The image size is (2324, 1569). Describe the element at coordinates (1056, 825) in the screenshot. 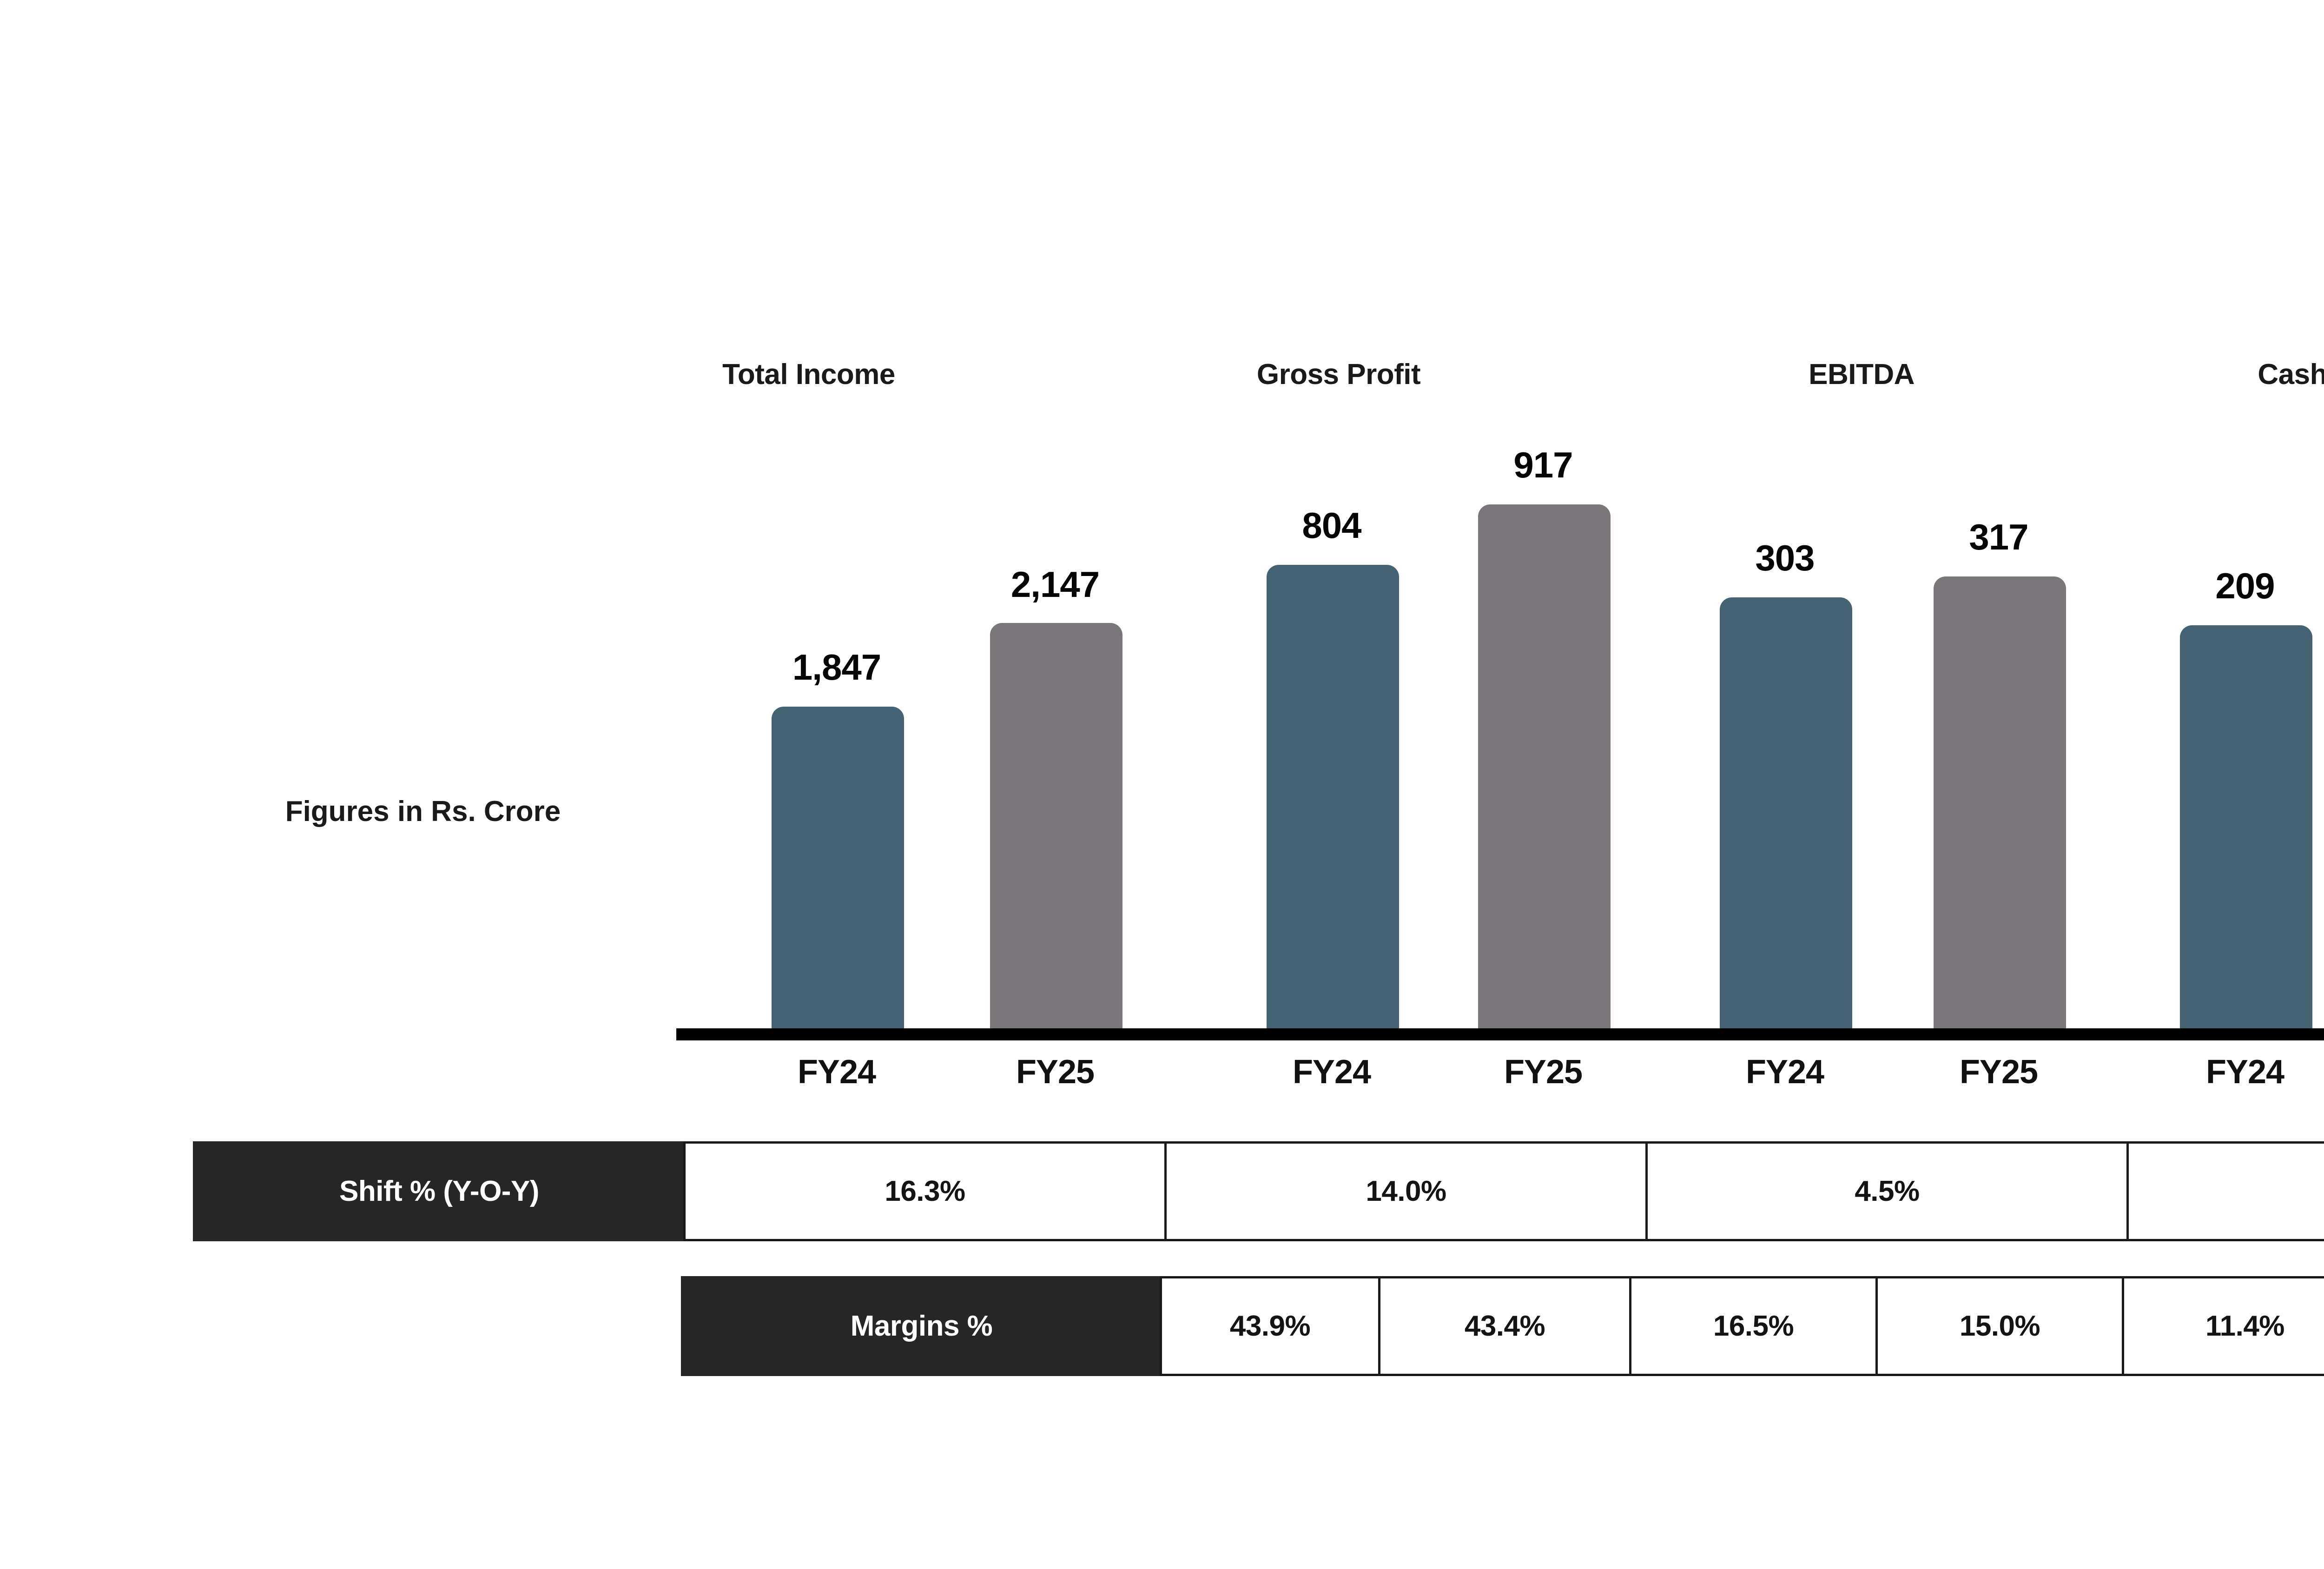

I see `bar-total-income-fy25` at that location.